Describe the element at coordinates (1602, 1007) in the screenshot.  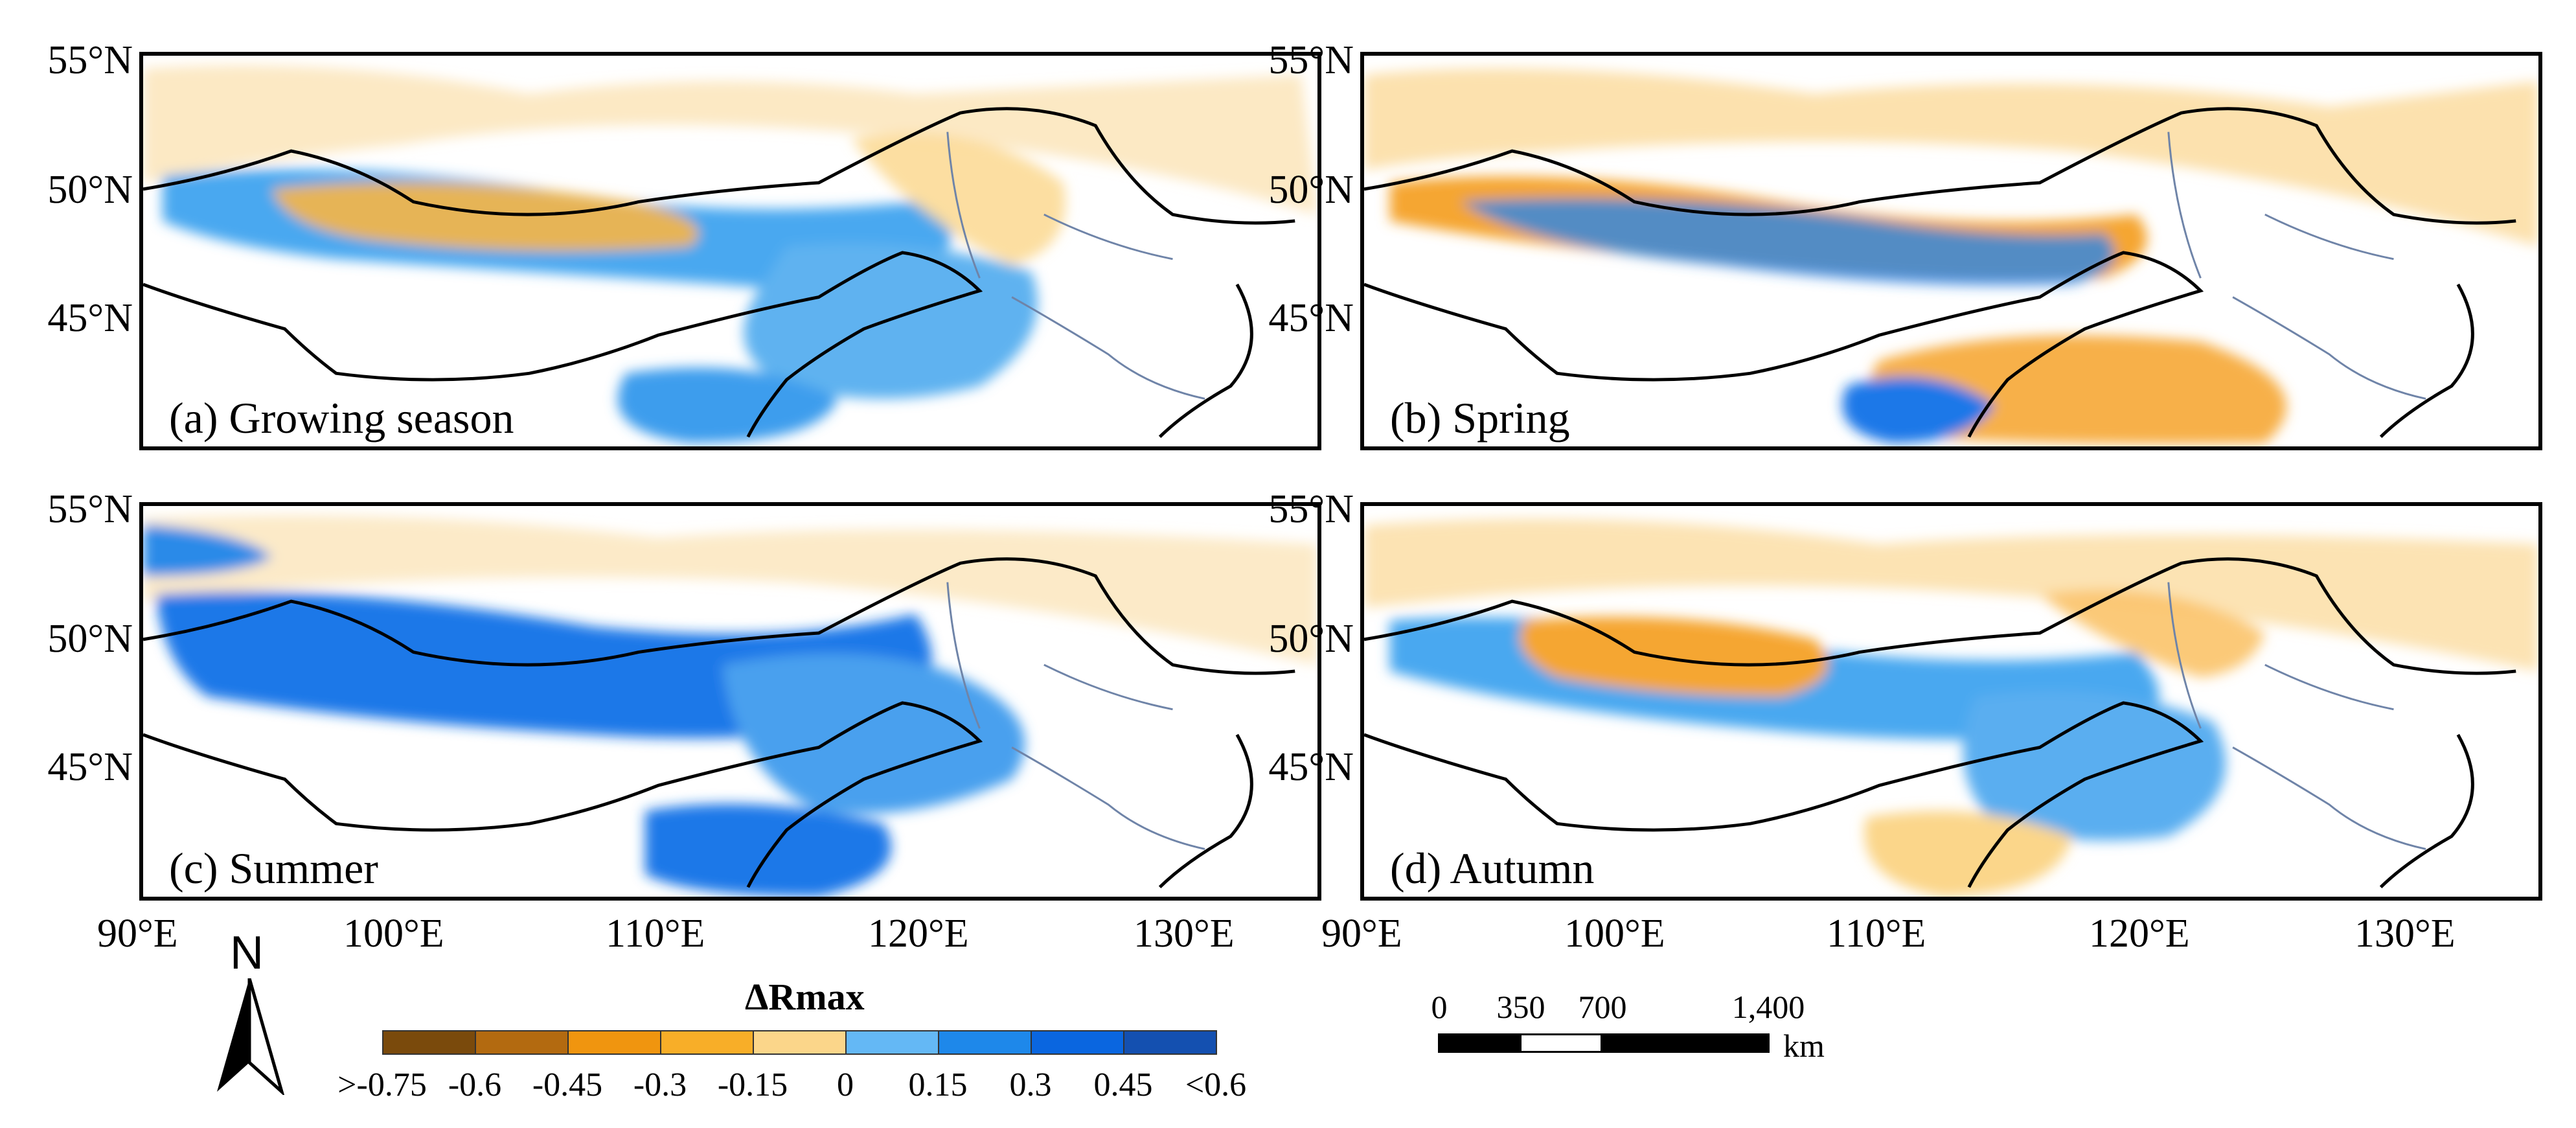
I see `scale-bar-label: 700` at that location.